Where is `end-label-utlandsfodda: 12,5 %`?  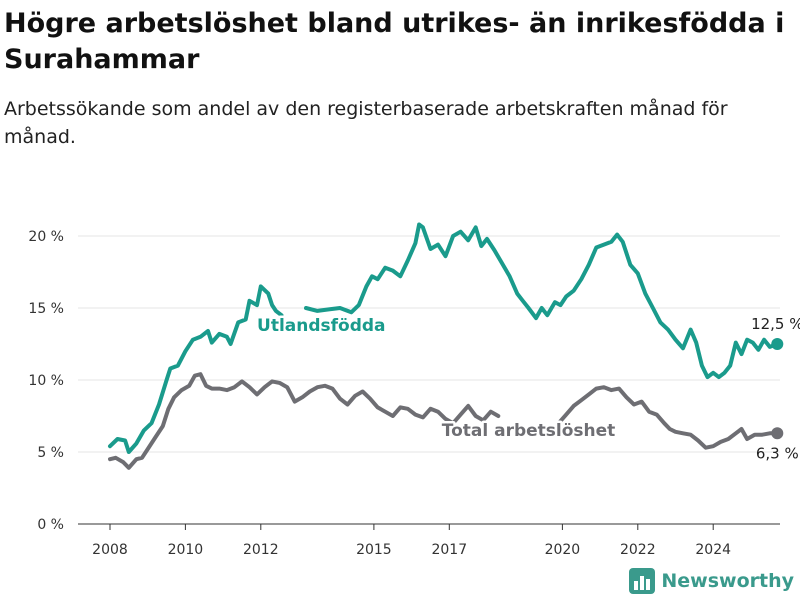 end-label-utlandsfodda: 12,5 % is located at coordinates (775, 324).